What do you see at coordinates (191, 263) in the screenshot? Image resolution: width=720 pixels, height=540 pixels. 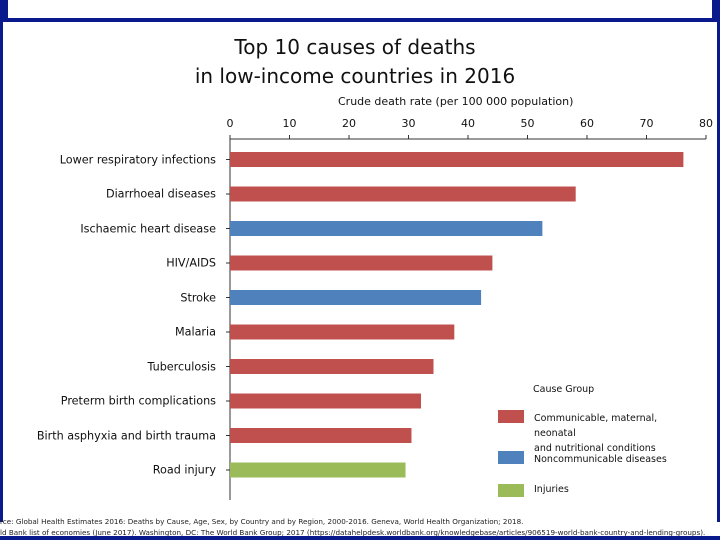 I see `category-label: HIV/AIDS` at bounding box center [191, 263].